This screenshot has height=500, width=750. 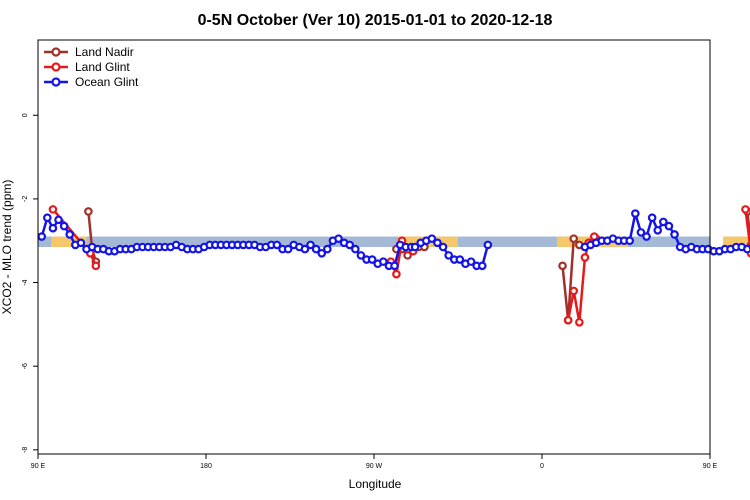 What do you see at coordinates (104, 52) in the screenshot?
I see `legend-label-land-nadir: Land Nadir` at bounding box center [104, 52].